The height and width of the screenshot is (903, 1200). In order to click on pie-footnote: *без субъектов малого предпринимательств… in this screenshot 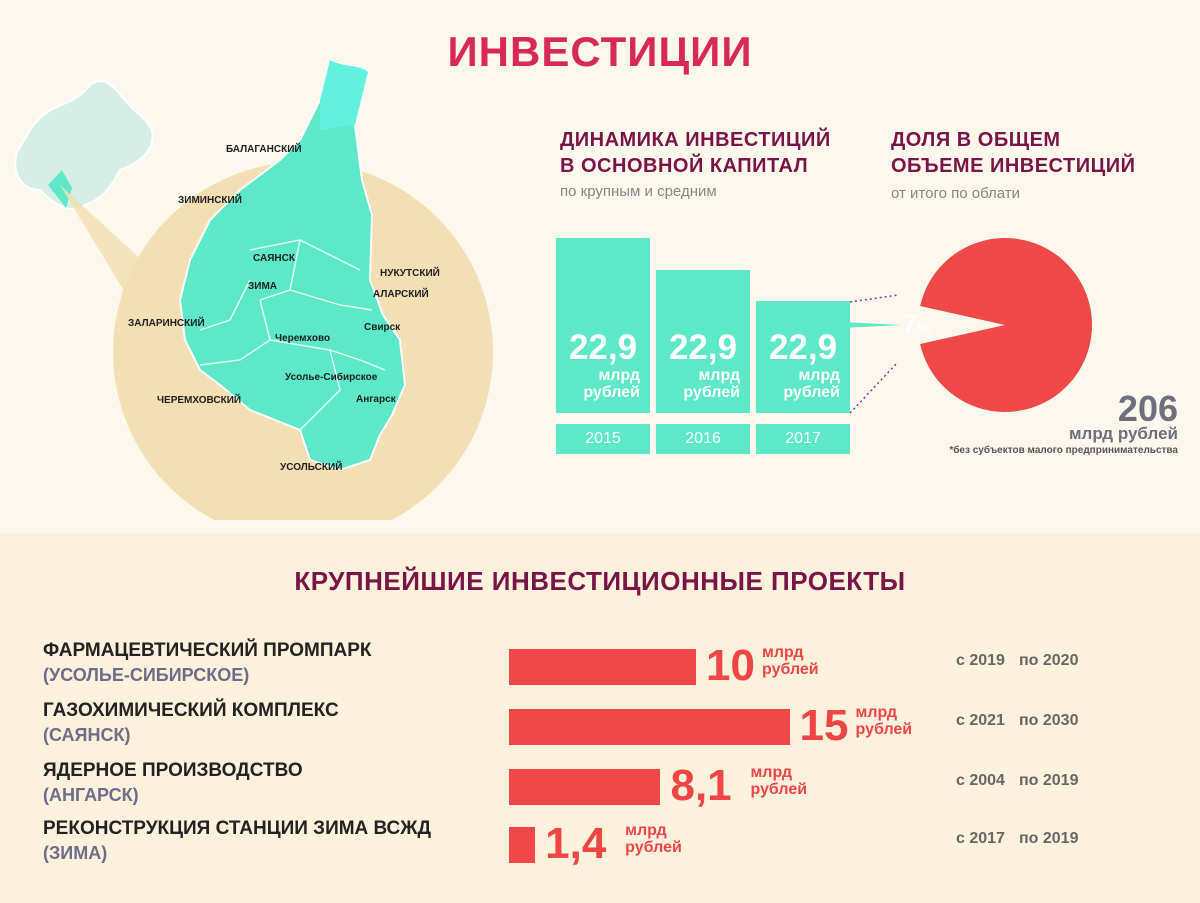, I will do `click(1063, 450)`.